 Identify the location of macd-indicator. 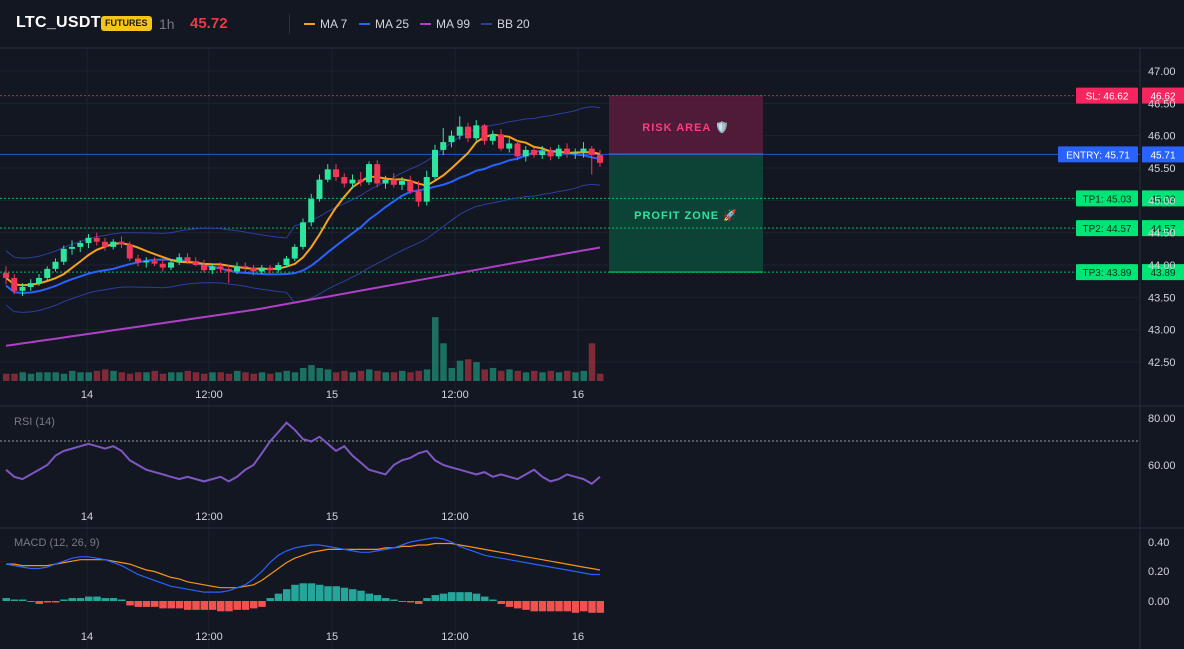
(303, 574).